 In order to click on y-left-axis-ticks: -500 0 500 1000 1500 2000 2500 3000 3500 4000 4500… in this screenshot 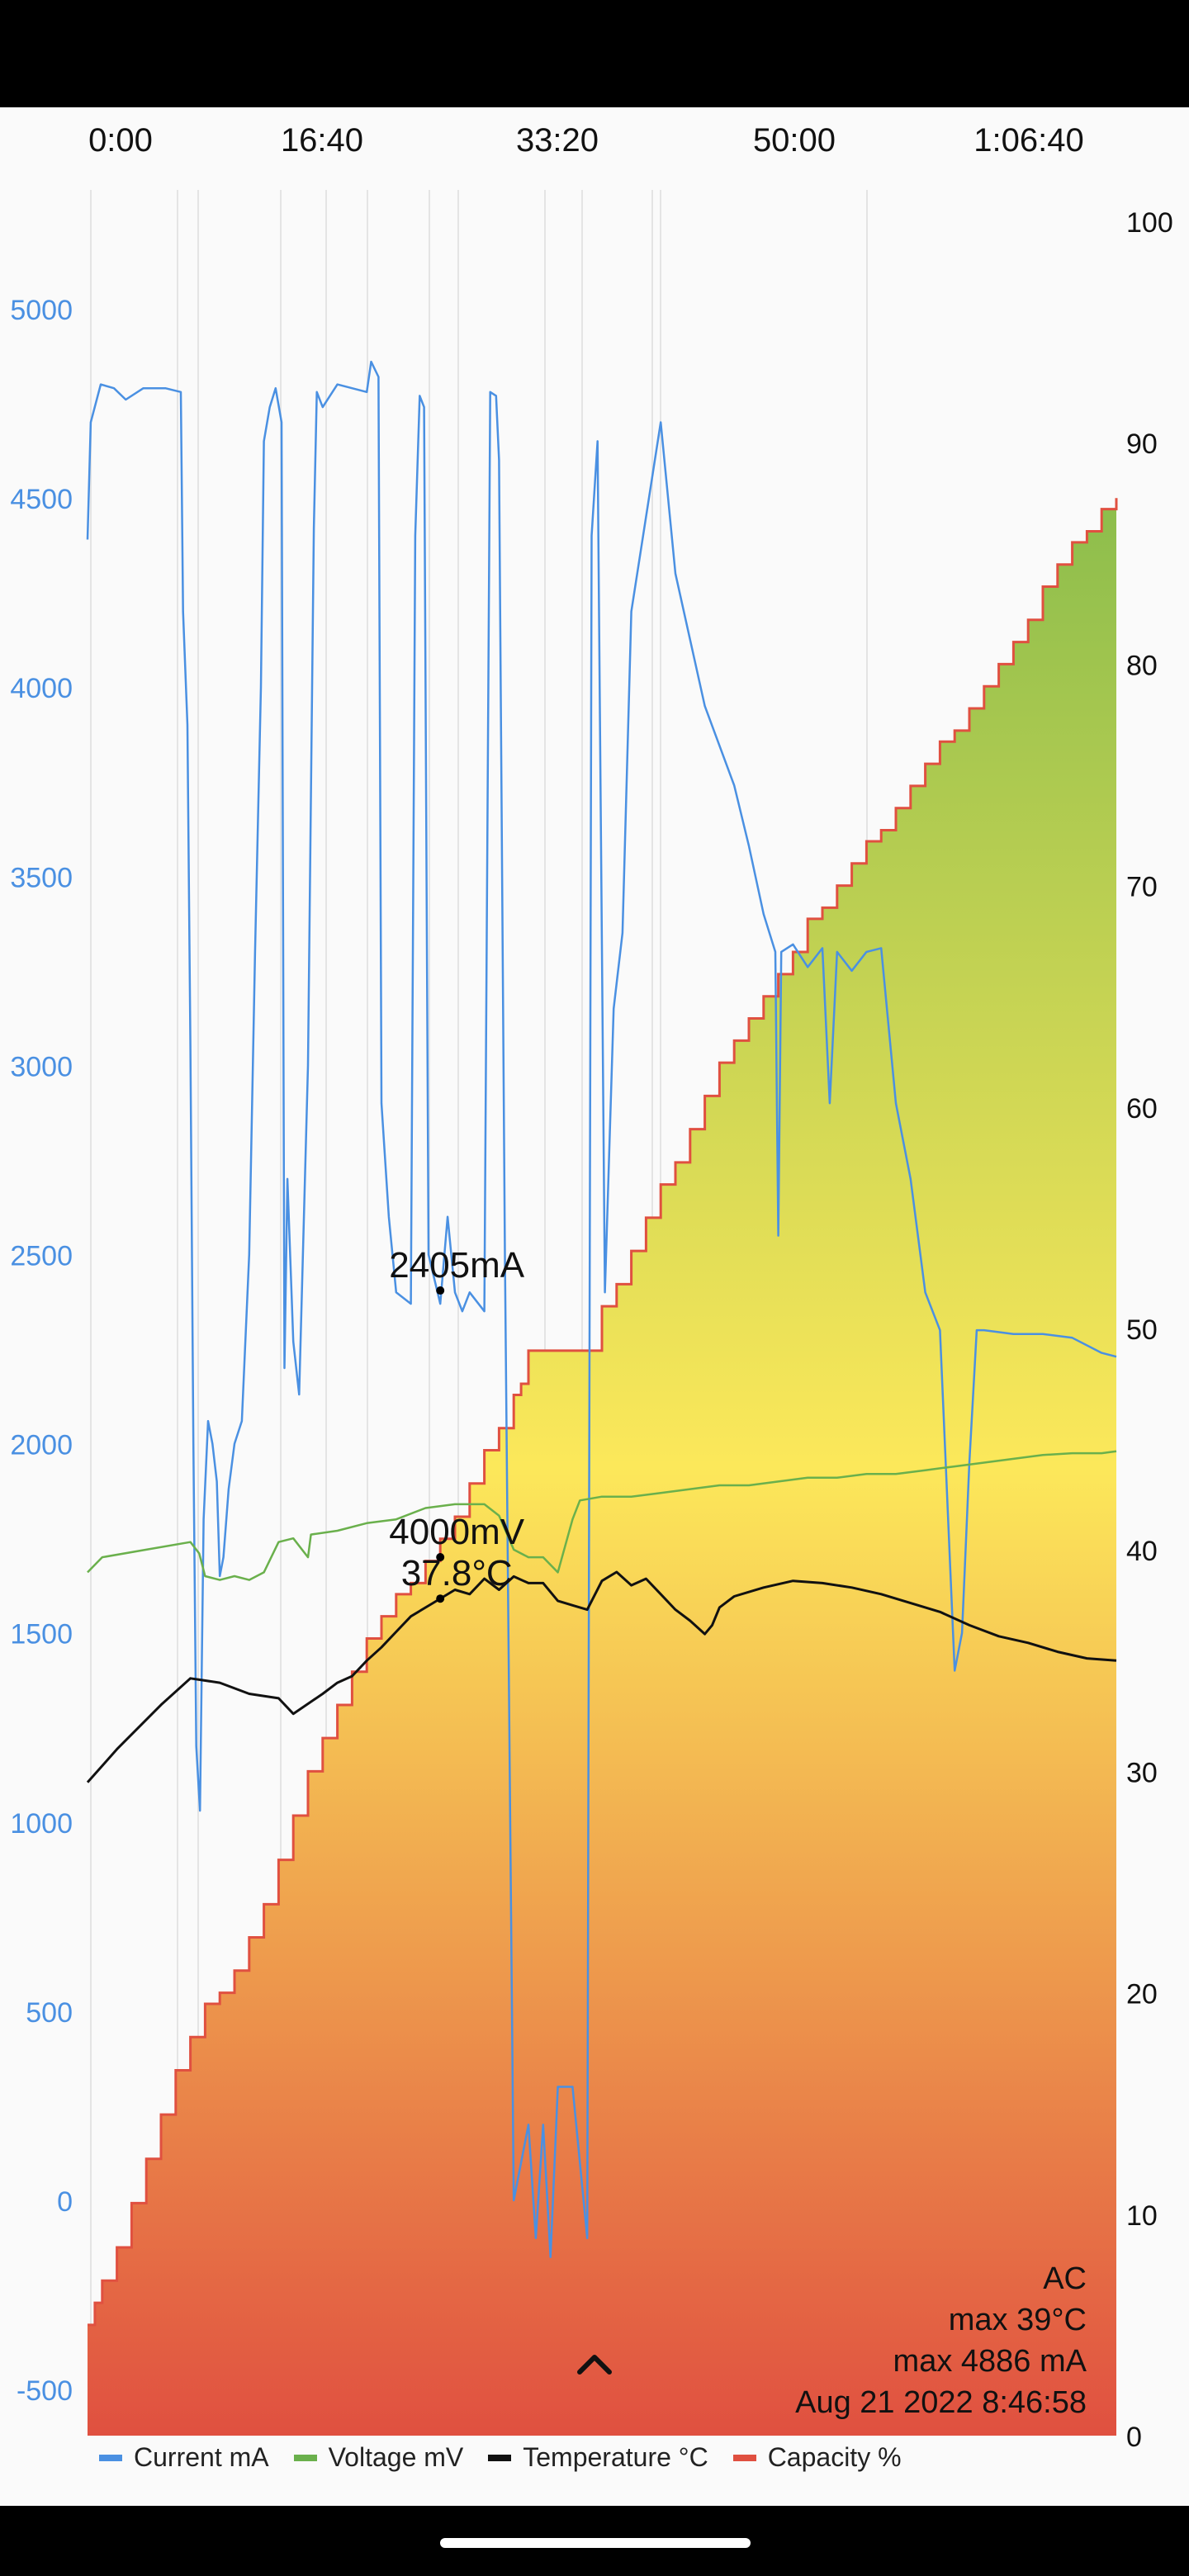, I will do `click(41, 1351)`.